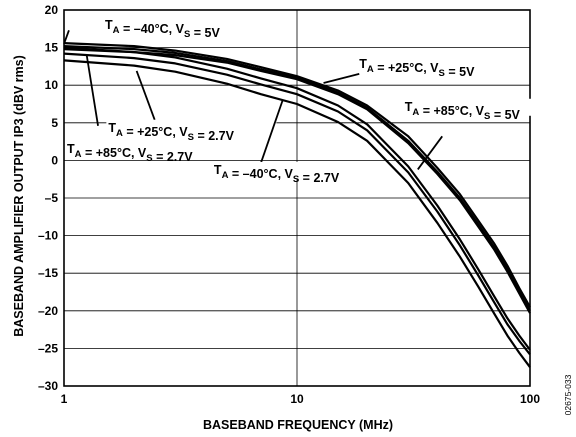 This screenshot has width=576, height=437. What do you see at coordinates (48, 236) in the screenshot?
I see `y-tick-label: –10` at bounding box center [48, 236].